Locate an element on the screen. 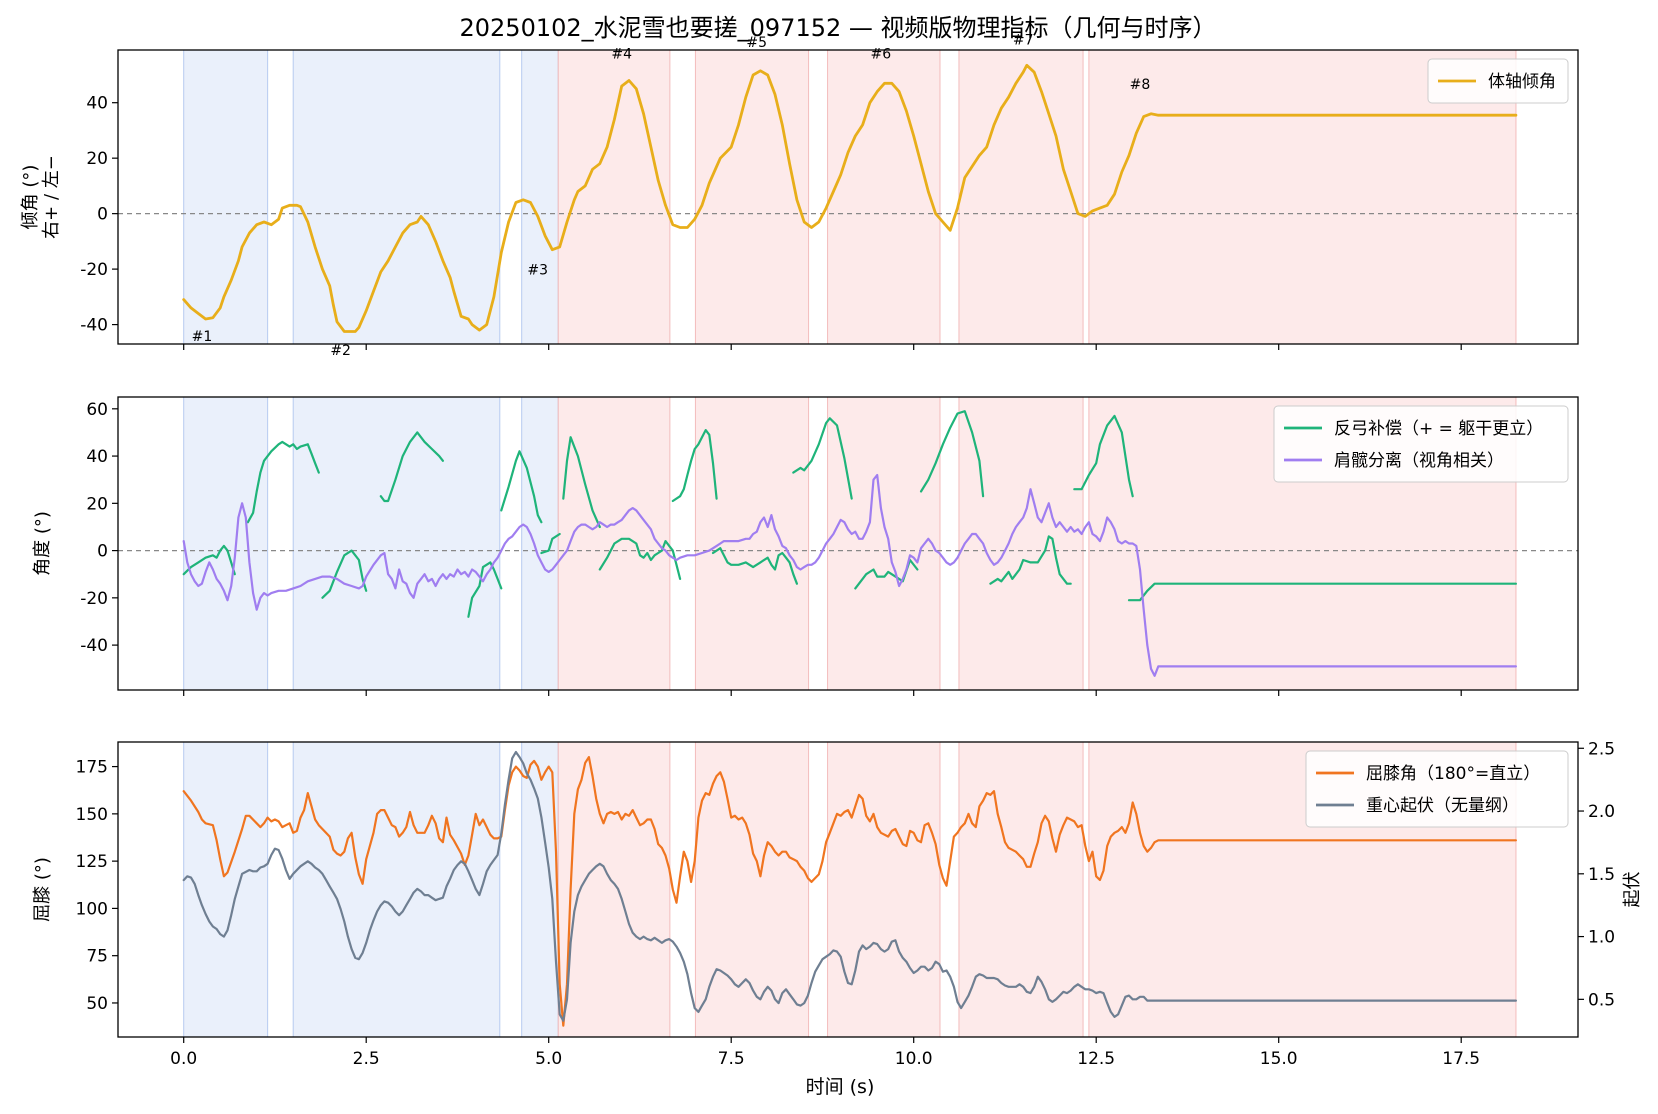 The height and width of the screenshot is (1114, 1658). turn-label: #5 is located at coordinates (756, 43).